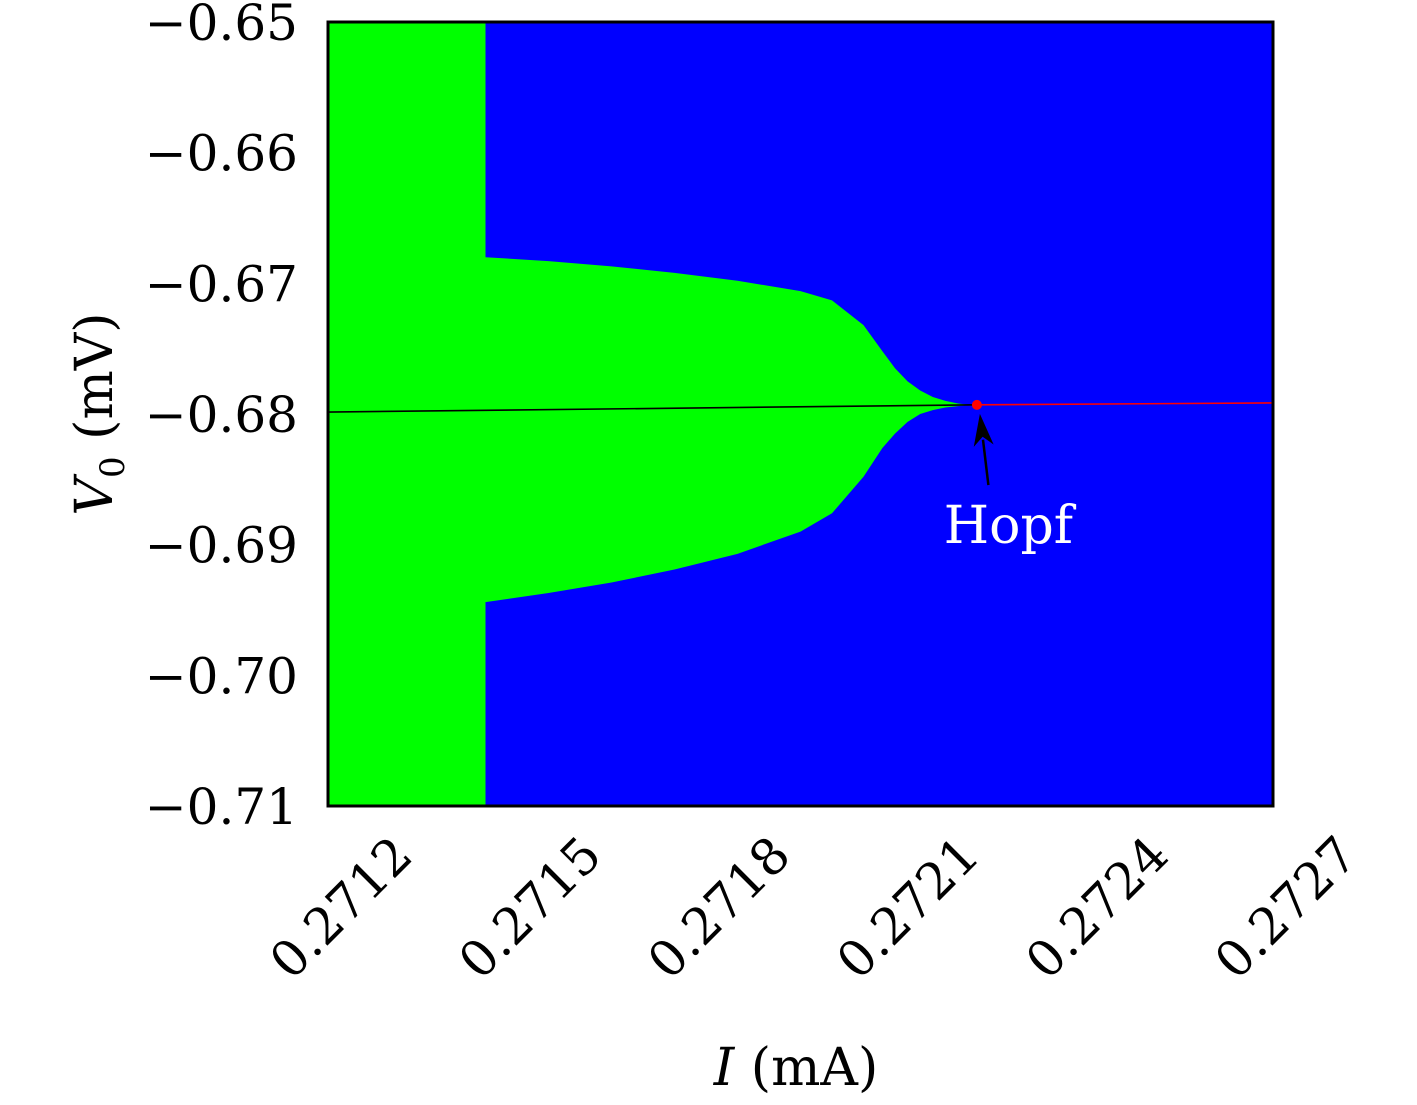 This screenshot has height=1105, width=1417. What do you see at coordinates (221, 154) in the screenshot?
I see `y-tick-label: −0.66` at bounding box center [221, 154].